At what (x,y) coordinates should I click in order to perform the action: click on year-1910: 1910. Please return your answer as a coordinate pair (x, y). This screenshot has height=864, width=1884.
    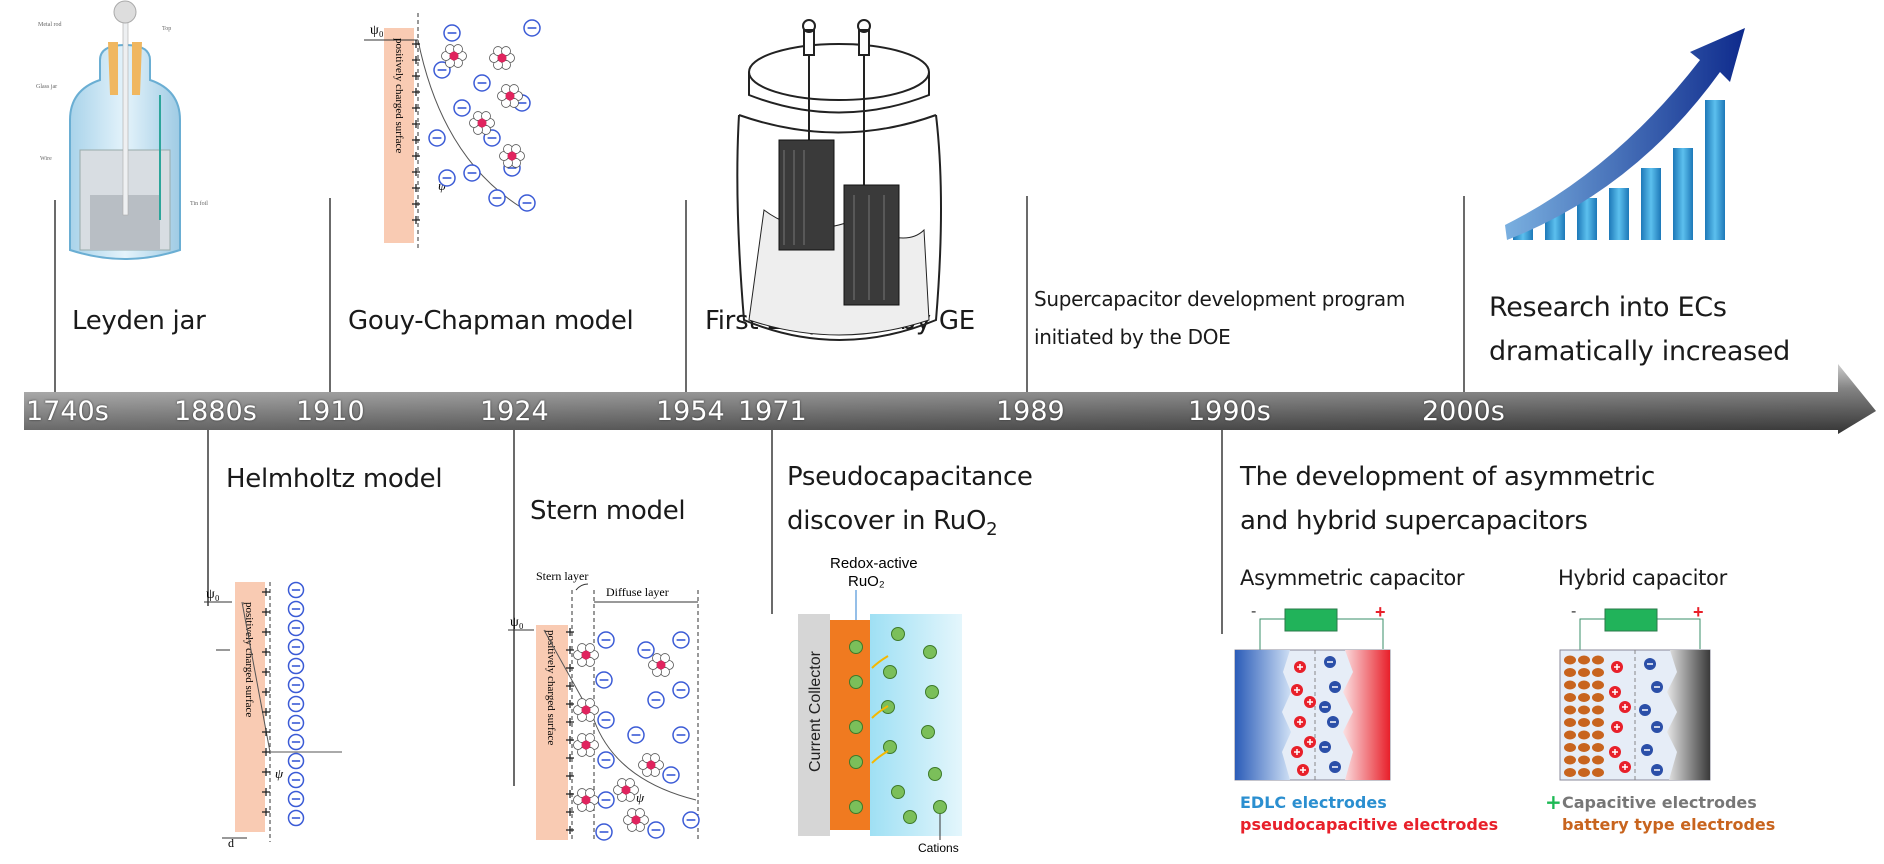
    Looking at the image, I should click on (330, 411).